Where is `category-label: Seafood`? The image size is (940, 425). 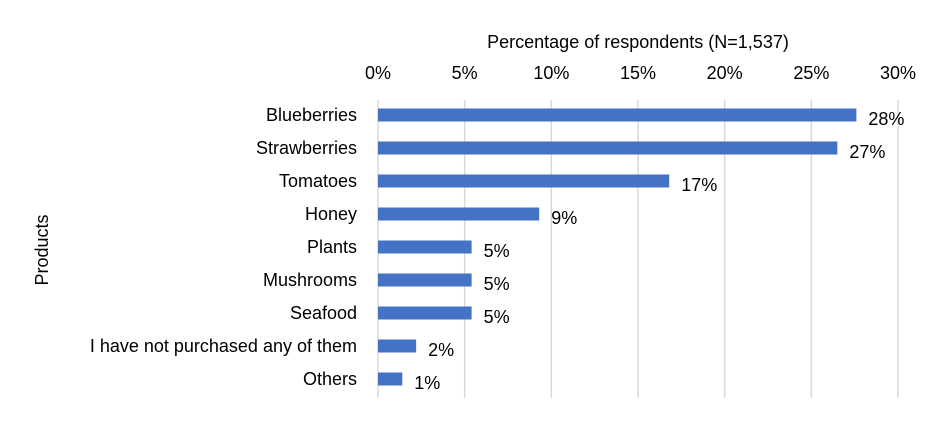
category-label: Seafood is located at coordinates (323, 313).